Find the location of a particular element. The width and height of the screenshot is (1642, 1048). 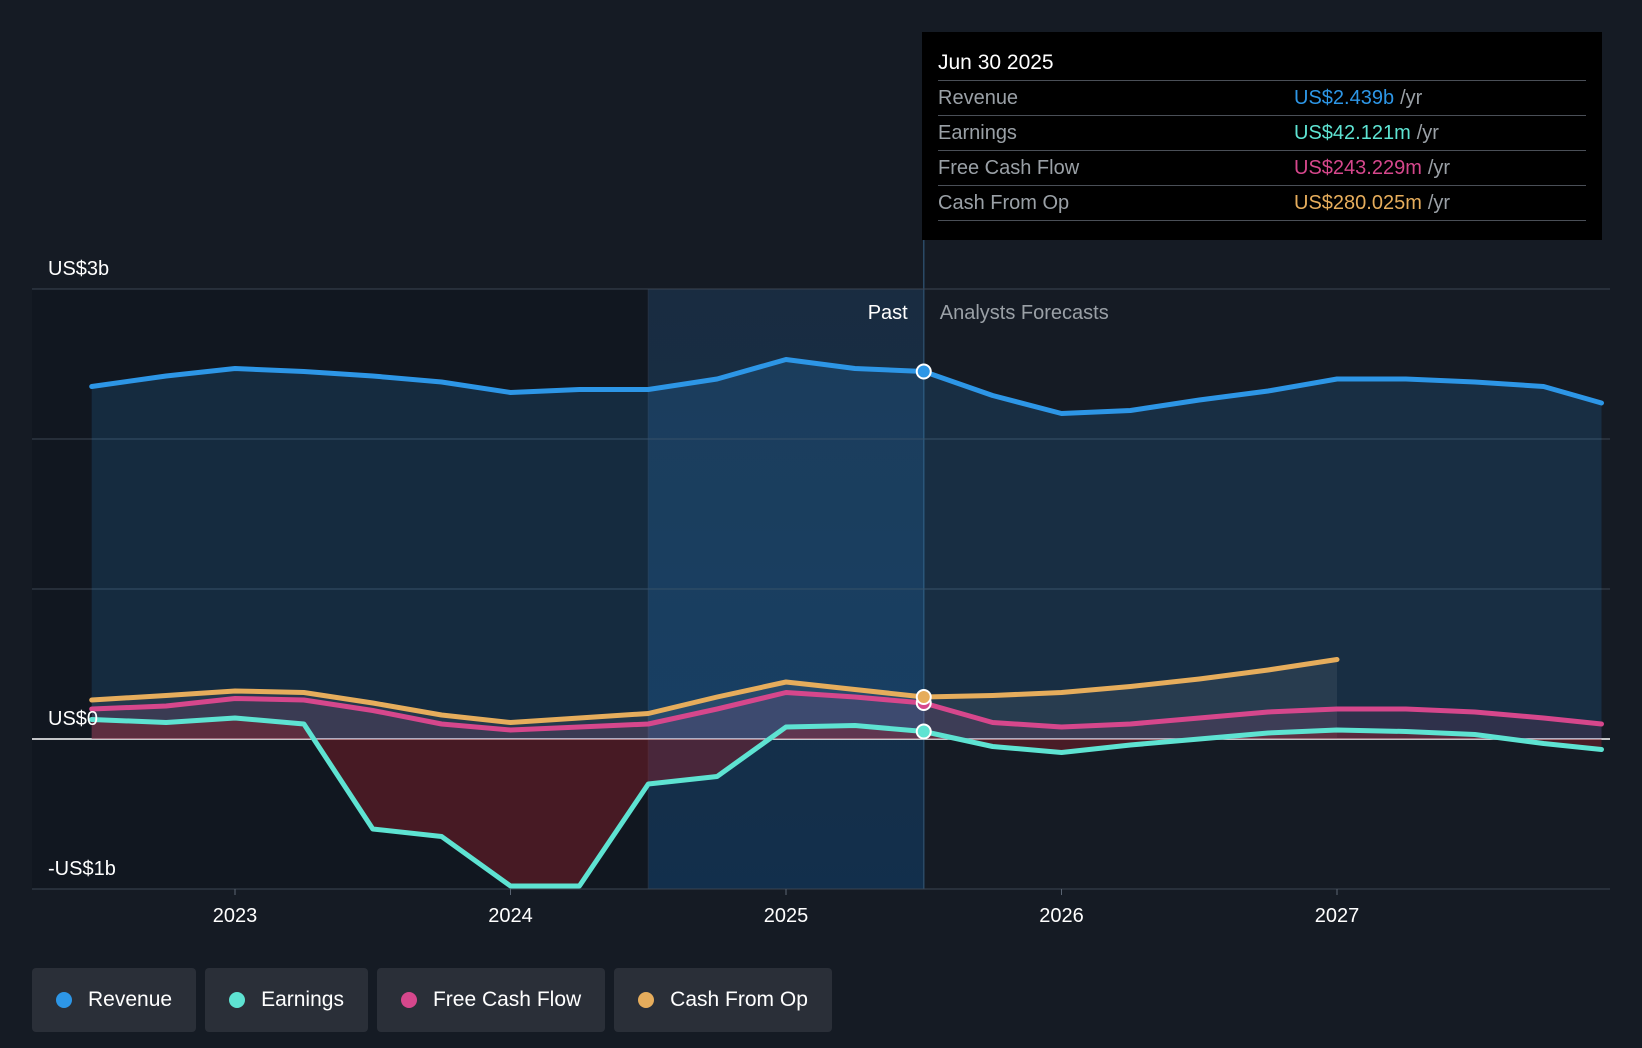

tooltip-row-earnings: Earnings US$42.121m /yr is located at coordinates (1262, 133).